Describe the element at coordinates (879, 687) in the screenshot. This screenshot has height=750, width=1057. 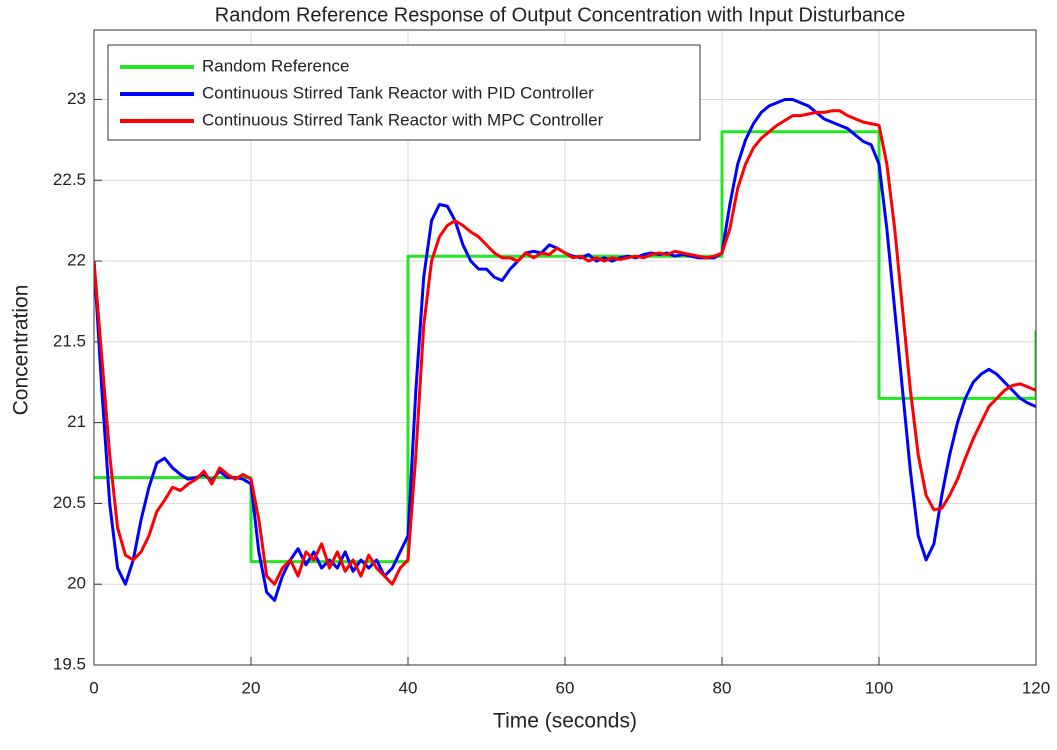
I see `x-tick-label: 100` at that location.